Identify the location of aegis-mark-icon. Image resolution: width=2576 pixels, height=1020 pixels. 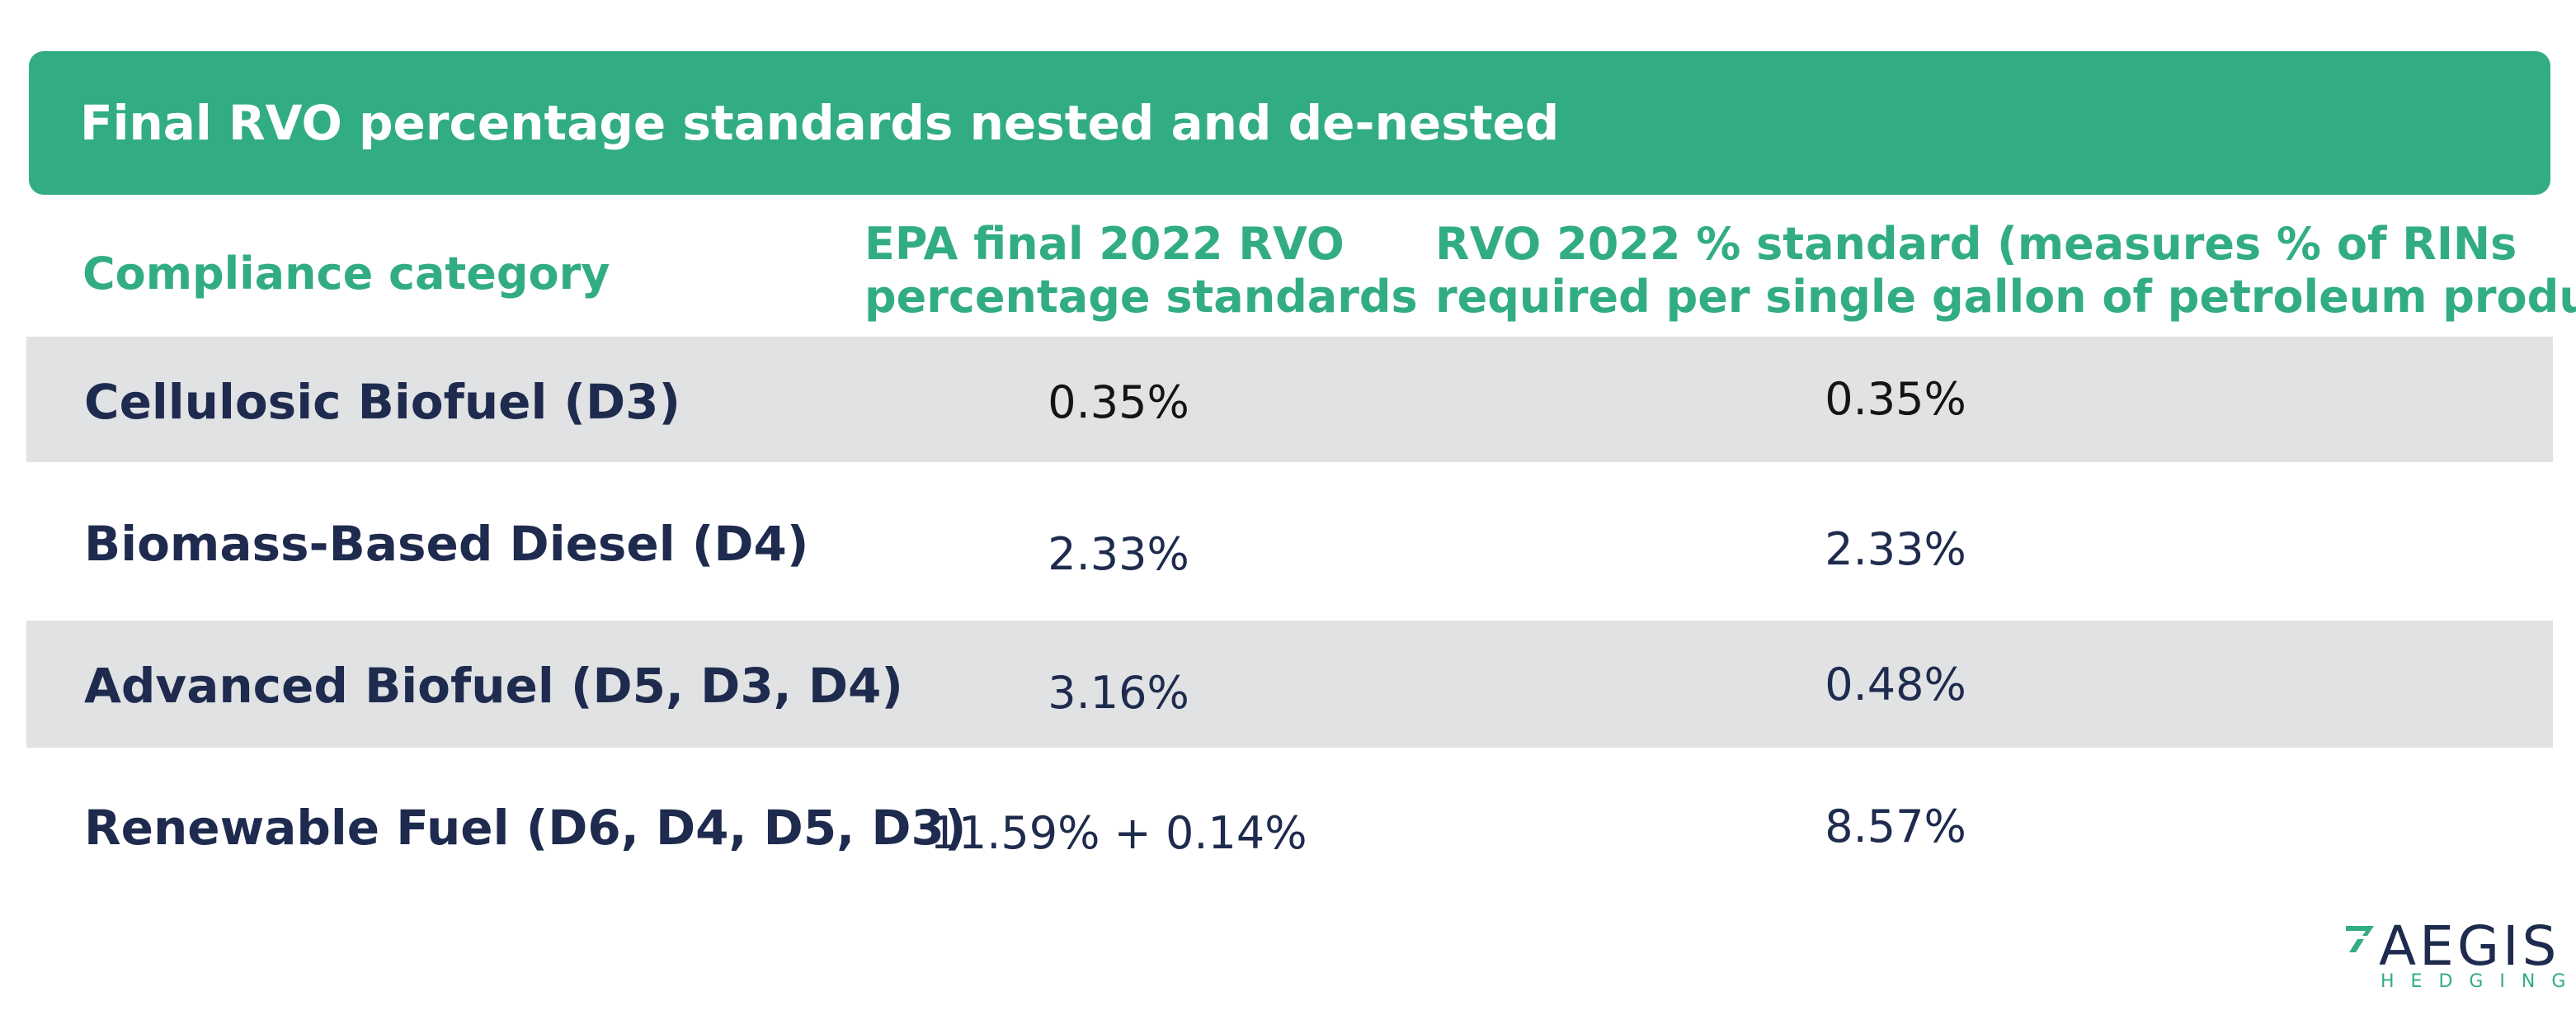
(2360, 939).